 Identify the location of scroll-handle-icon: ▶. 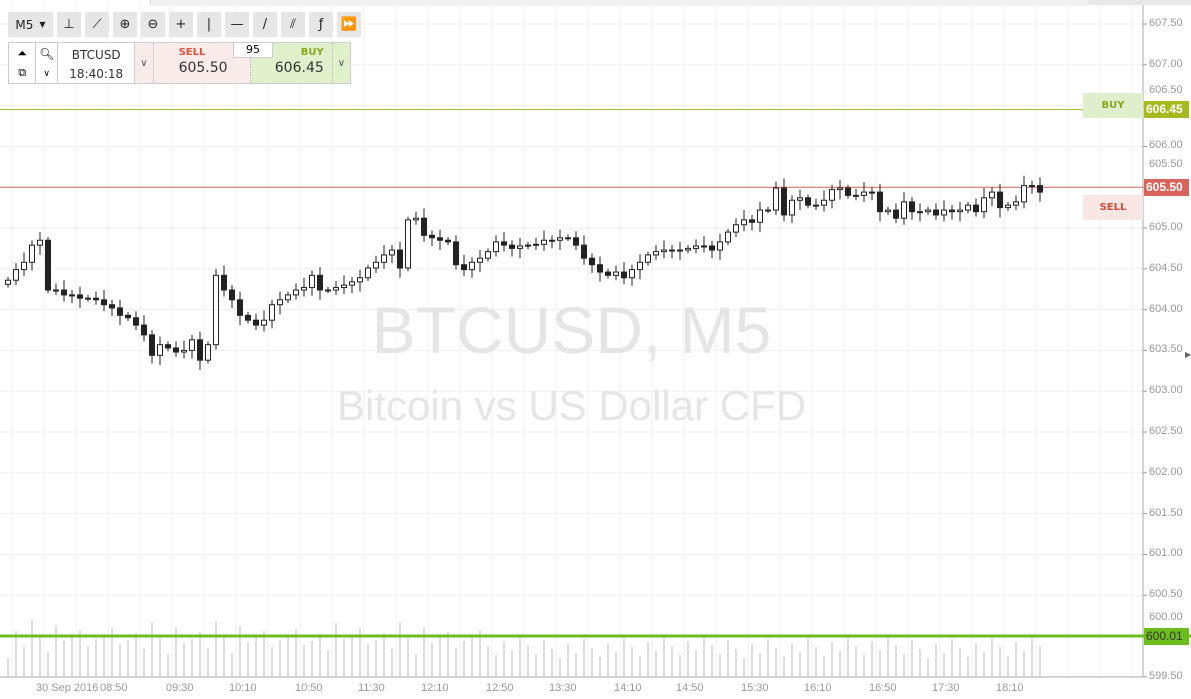
(1188, 354).